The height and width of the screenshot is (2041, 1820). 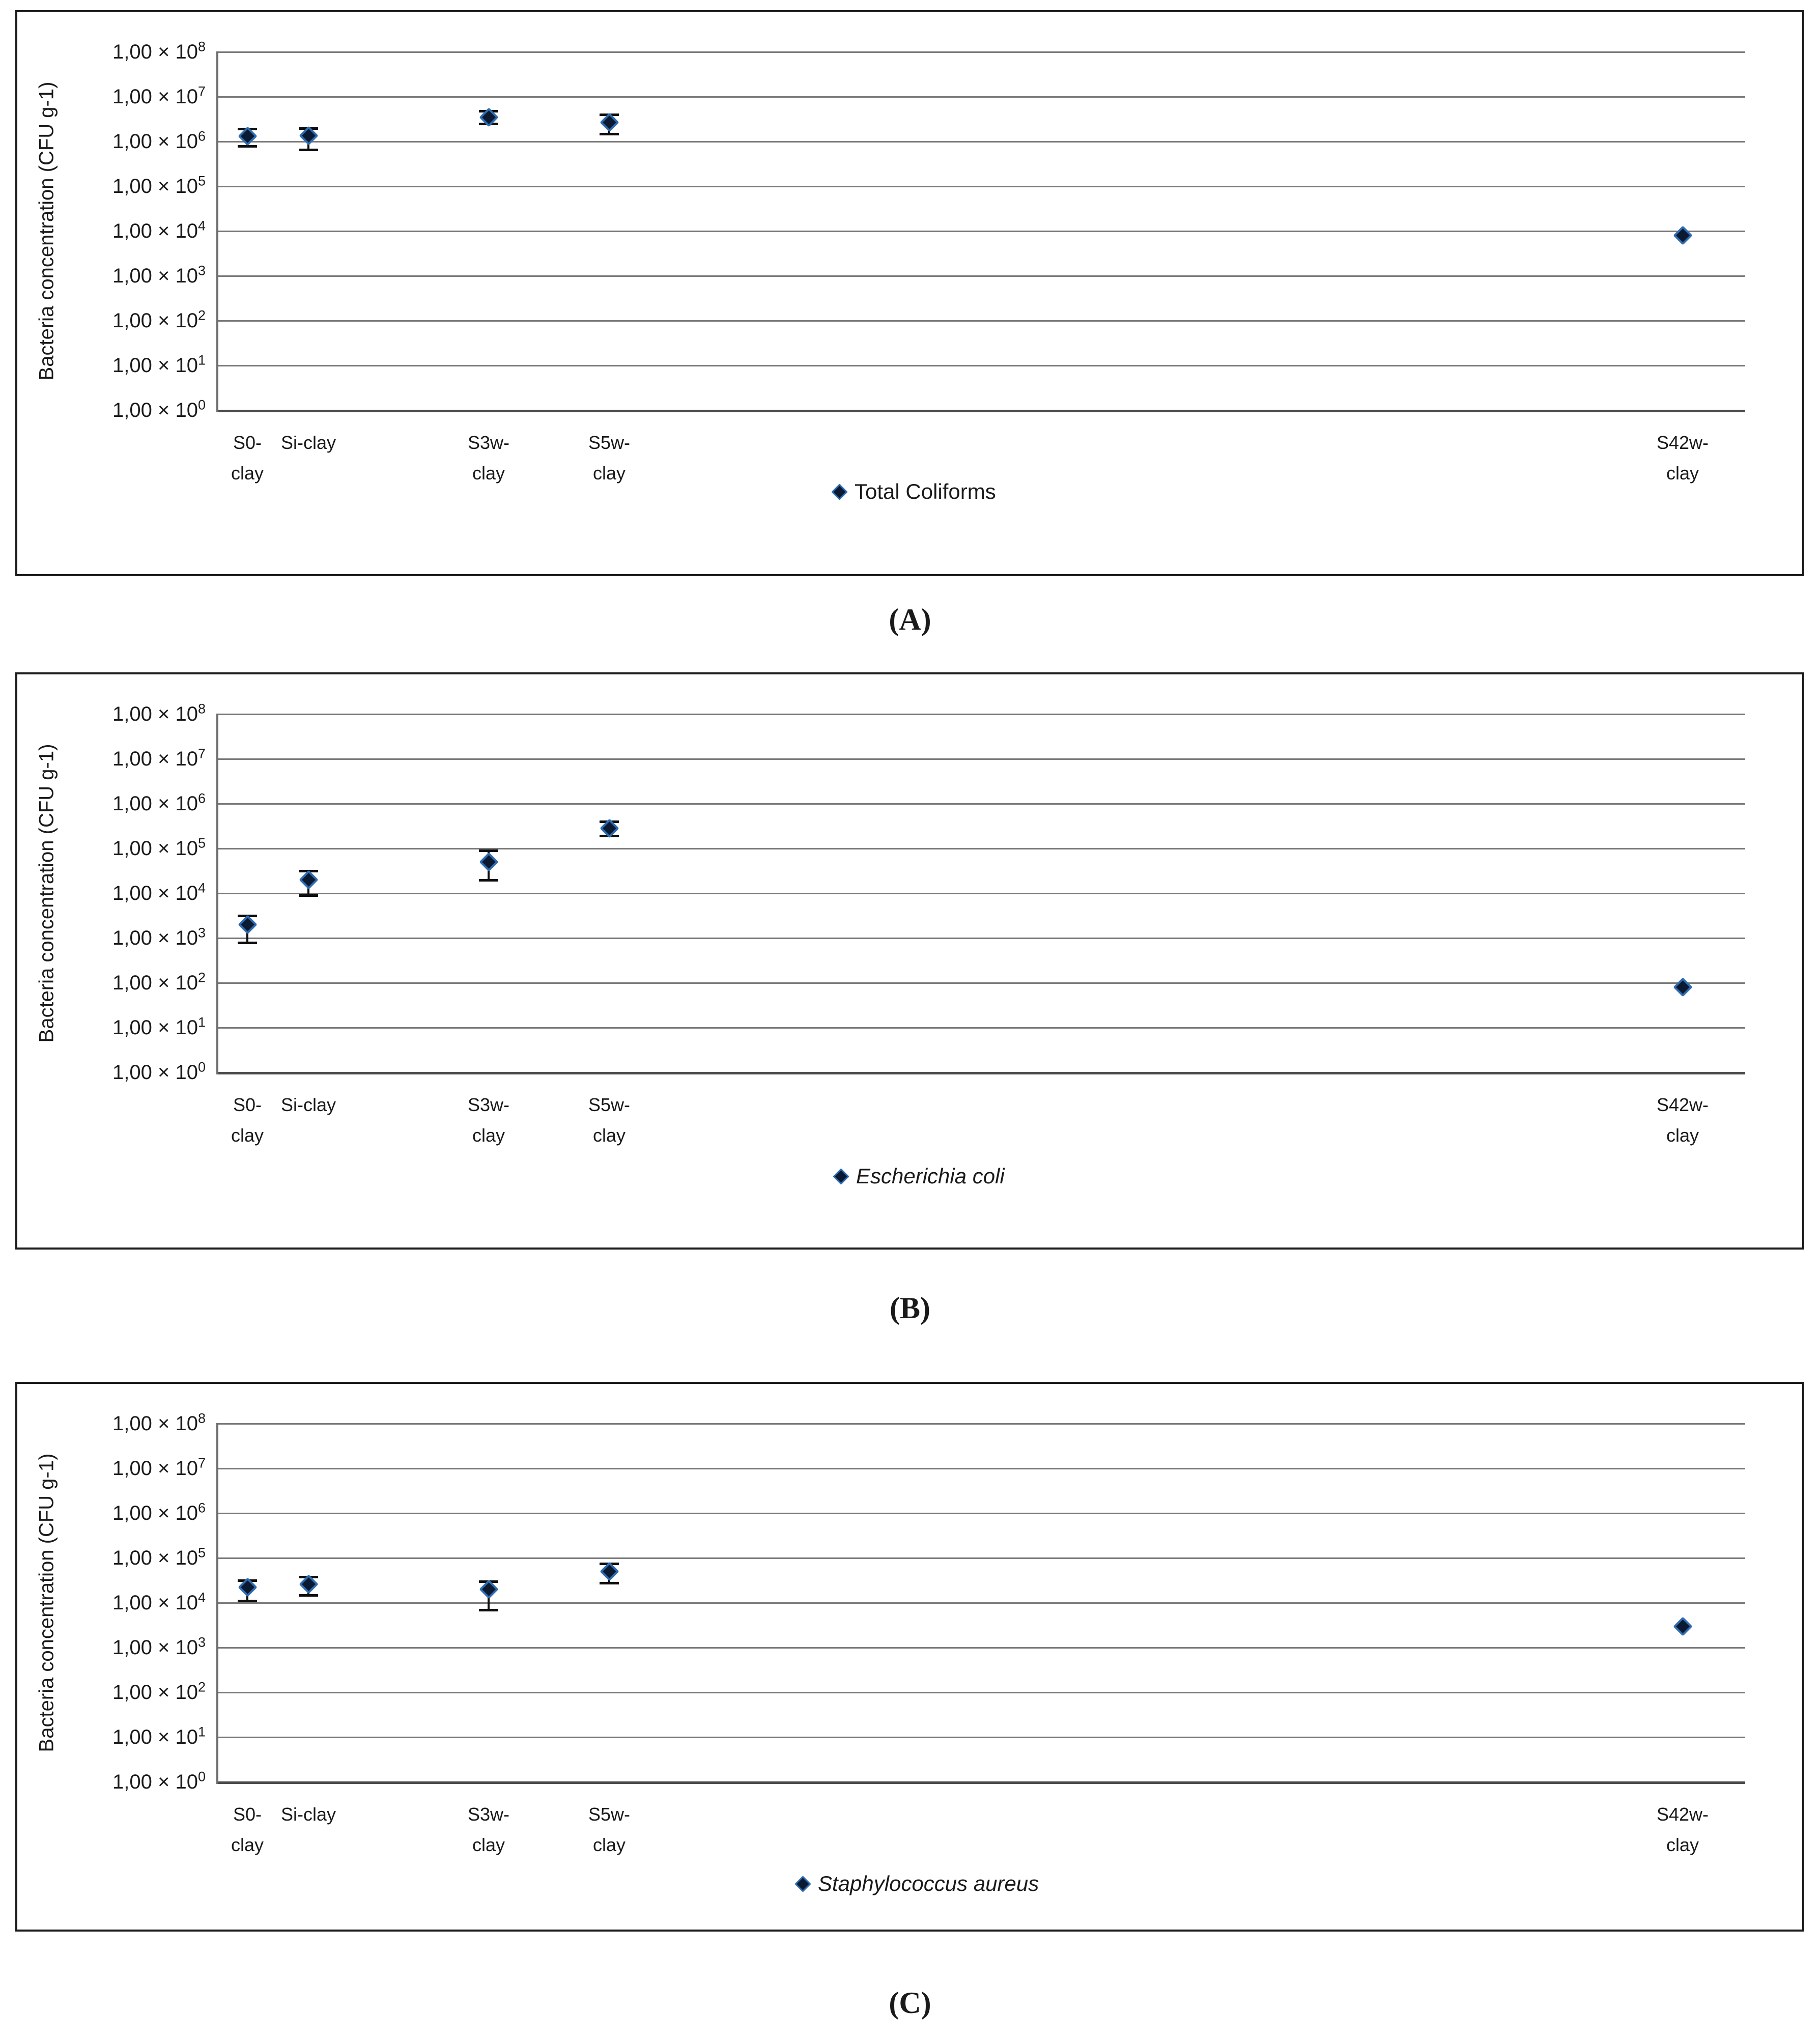 I want to click on plot-area, so click(x=980, y=1604).